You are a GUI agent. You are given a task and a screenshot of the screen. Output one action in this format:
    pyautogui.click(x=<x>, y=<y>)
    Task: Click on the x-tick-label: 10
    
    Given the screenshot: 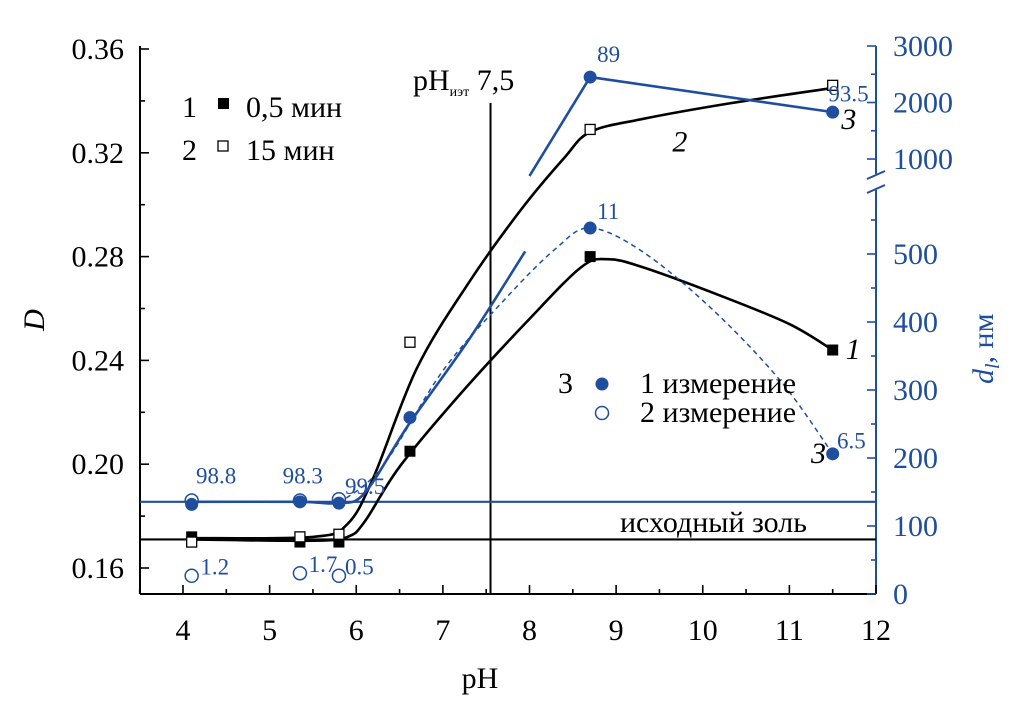 What is the action you would take?
    pyautogui.click(x=703, y=630)
    